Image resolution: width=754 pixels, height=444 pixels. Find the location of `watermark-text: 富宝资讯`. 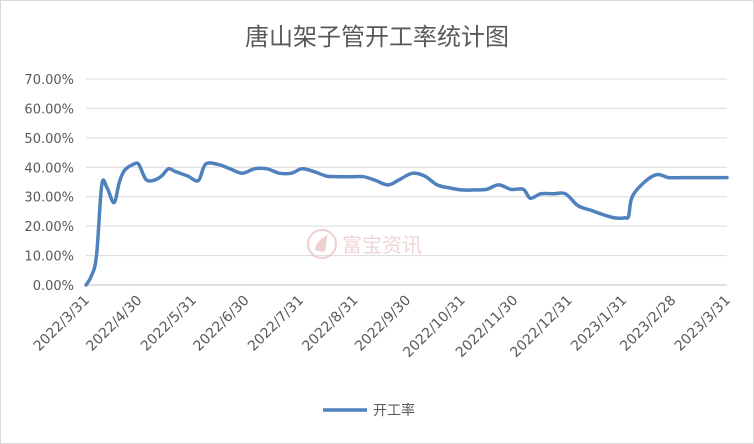

watermark-text: 富宝资讯 is located at coordinates (382, 245).